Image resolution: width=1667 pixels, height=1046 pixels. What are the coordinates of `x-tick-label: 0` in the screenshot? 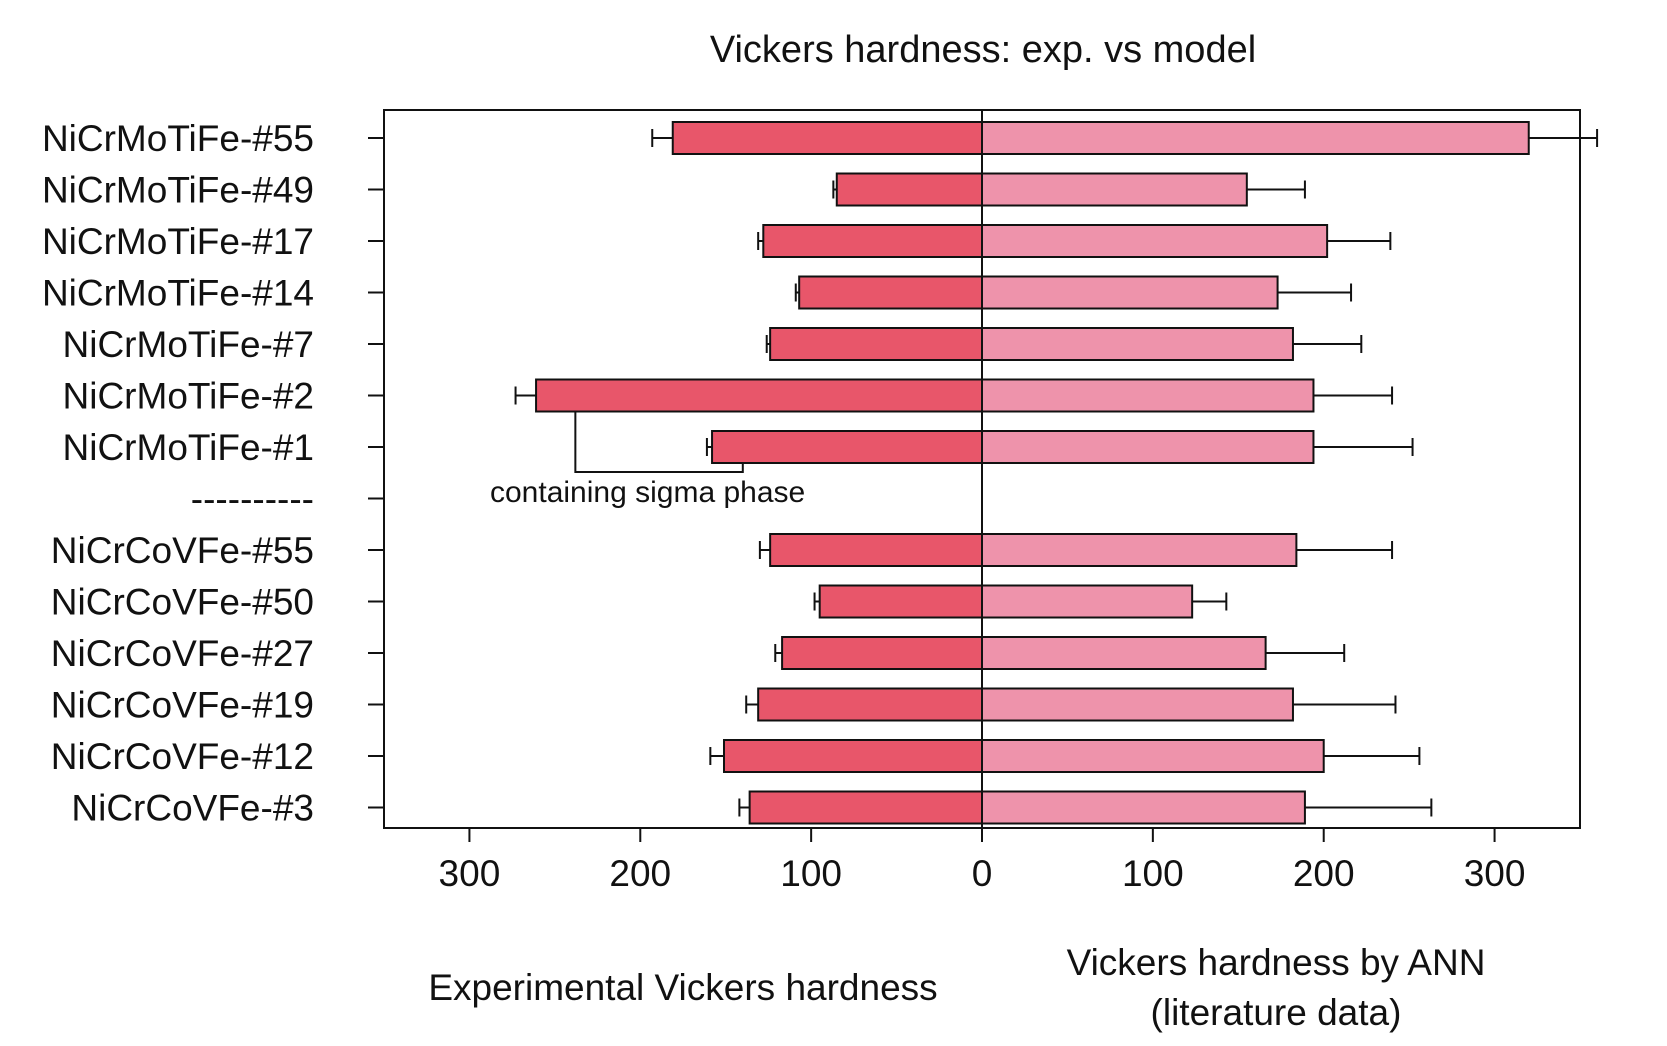 It's located at (982, 873).